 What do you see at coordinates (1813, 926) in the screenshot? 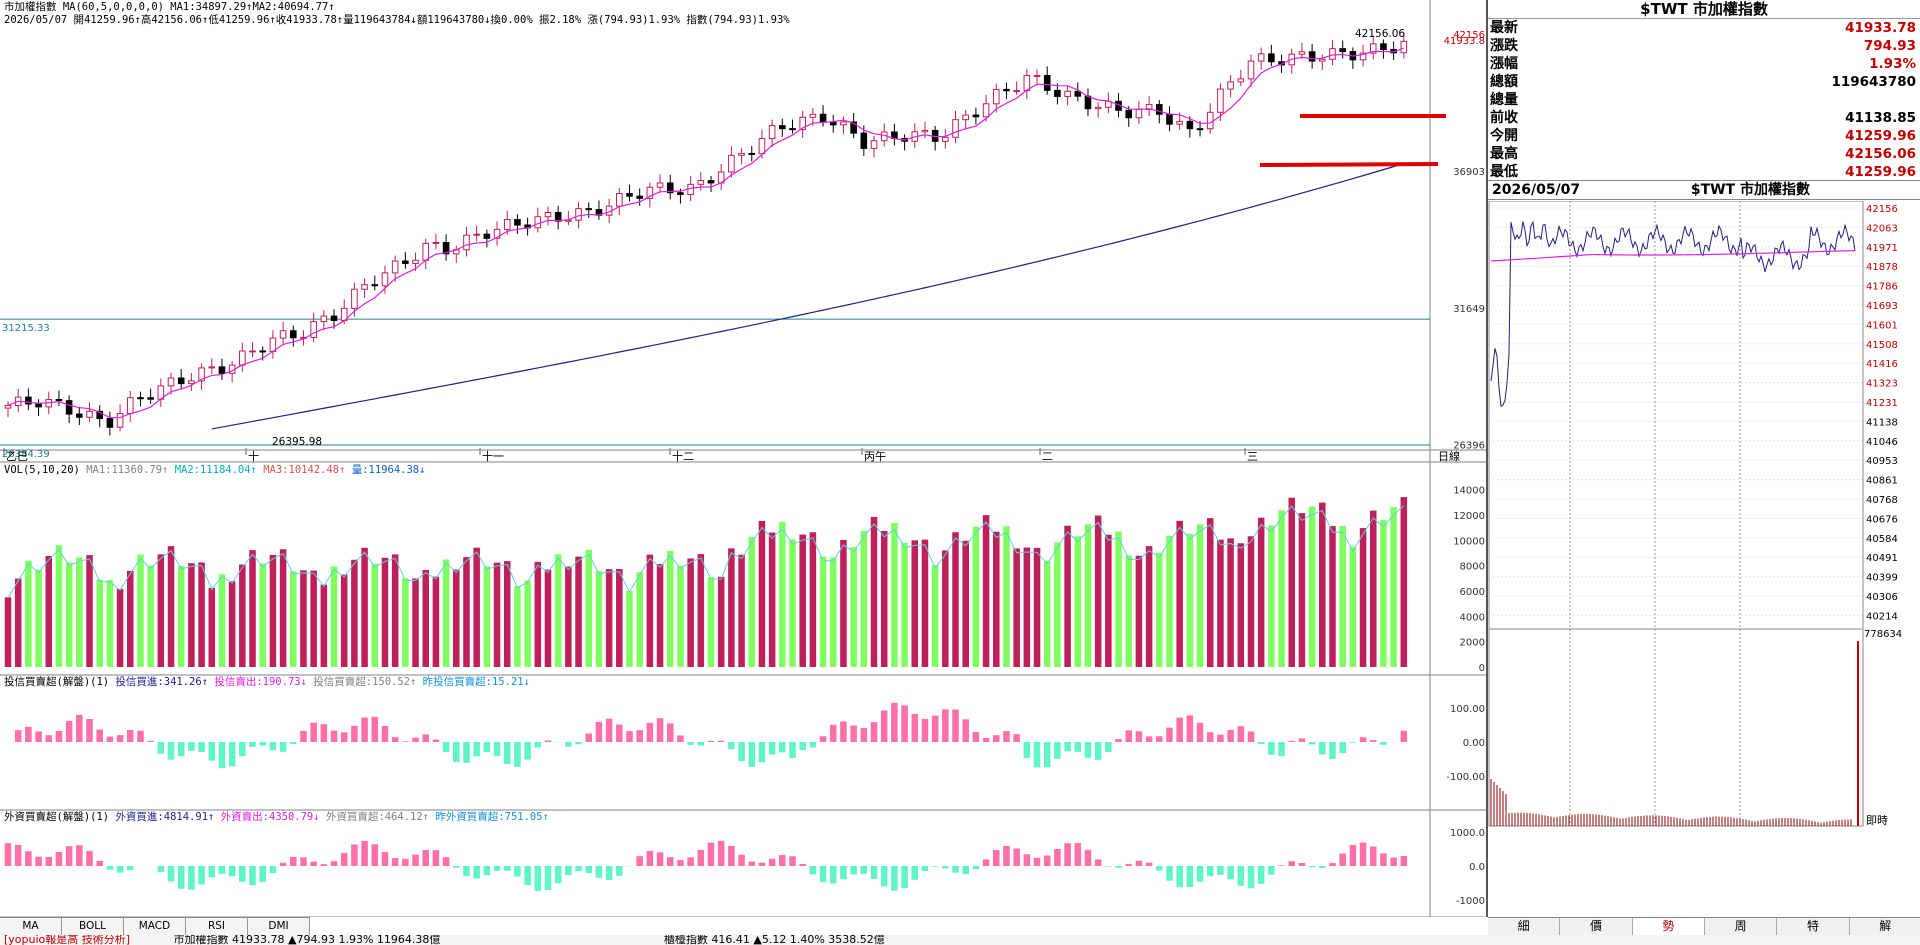
I see `tab-special: 特` at bounding box center [1813, 926].